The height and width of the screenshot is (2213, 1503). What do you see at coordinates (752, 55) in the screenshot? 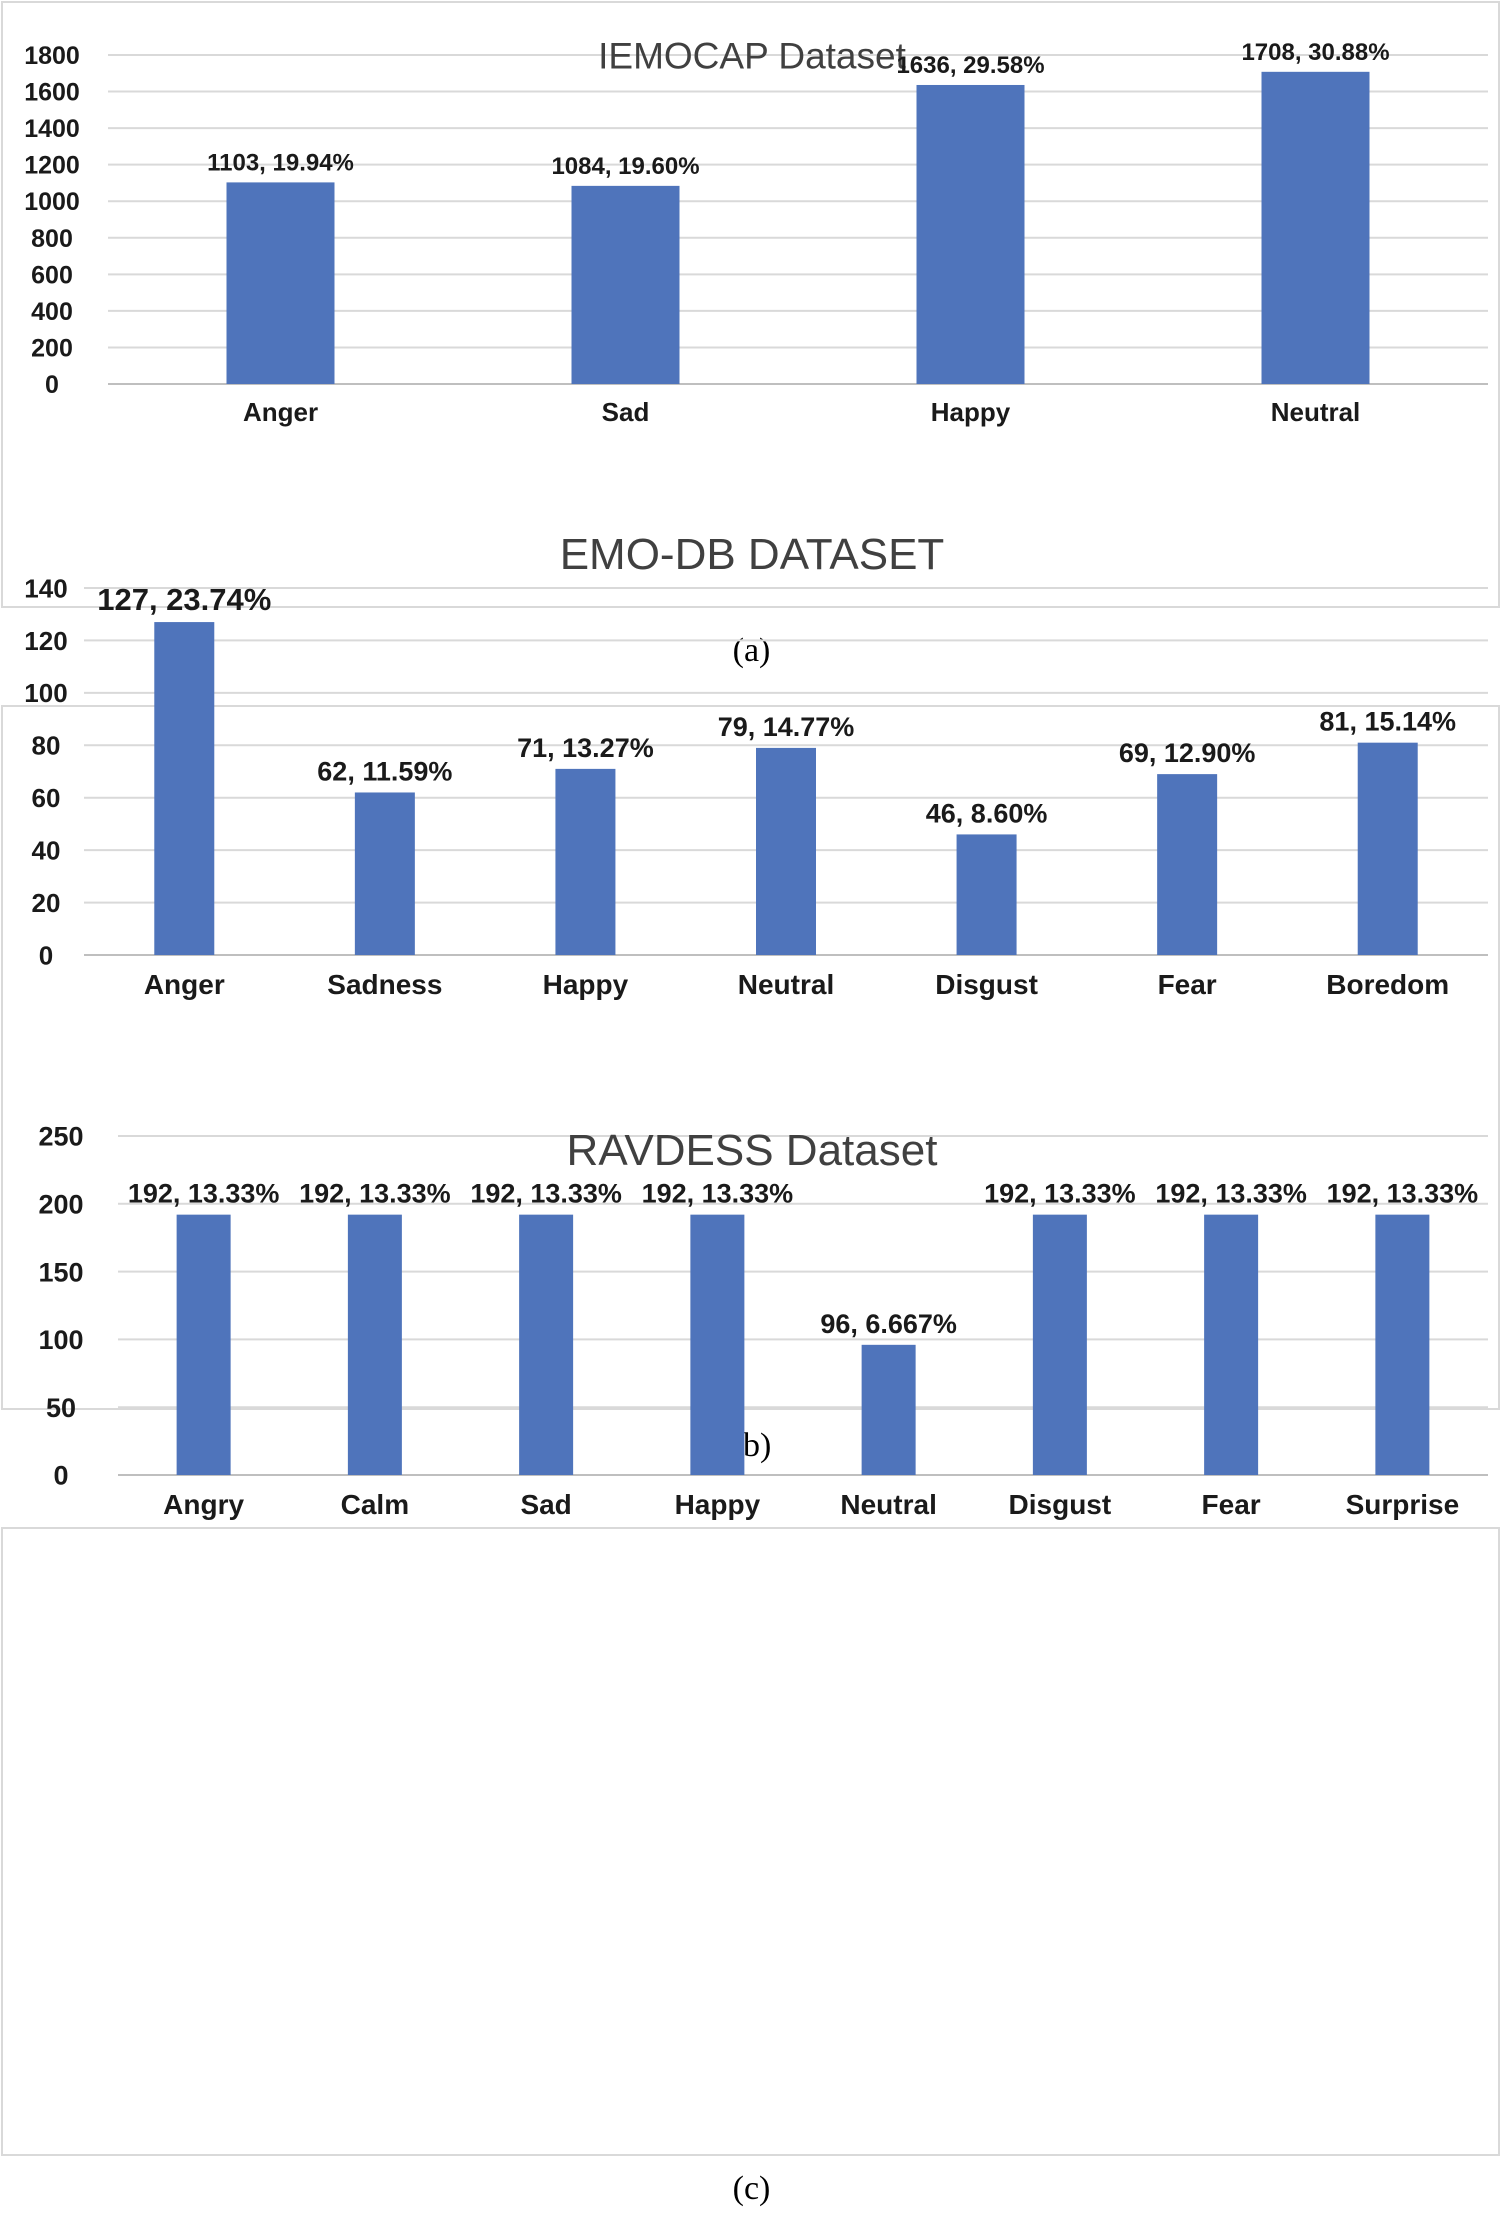
I see `chart-title: IEMOCAP Dataset` at bounding box center [752, 55].